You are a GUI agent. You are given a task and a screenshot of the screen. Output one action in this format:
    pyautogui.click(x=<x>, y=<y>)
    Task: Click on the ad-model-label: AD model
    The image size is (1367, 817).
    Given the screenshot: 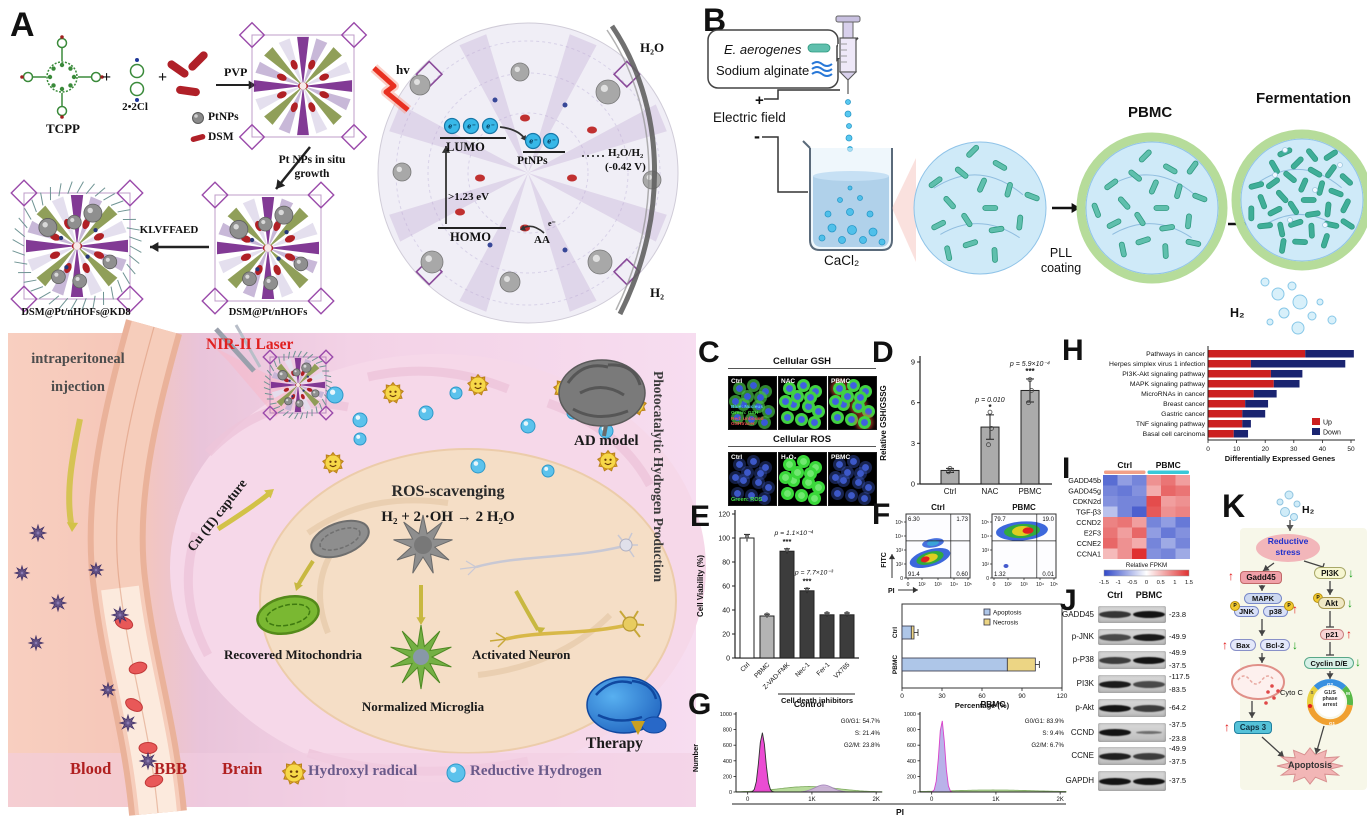 What is the action you would take?
    pyautogui.click(x=606, y=441)
    